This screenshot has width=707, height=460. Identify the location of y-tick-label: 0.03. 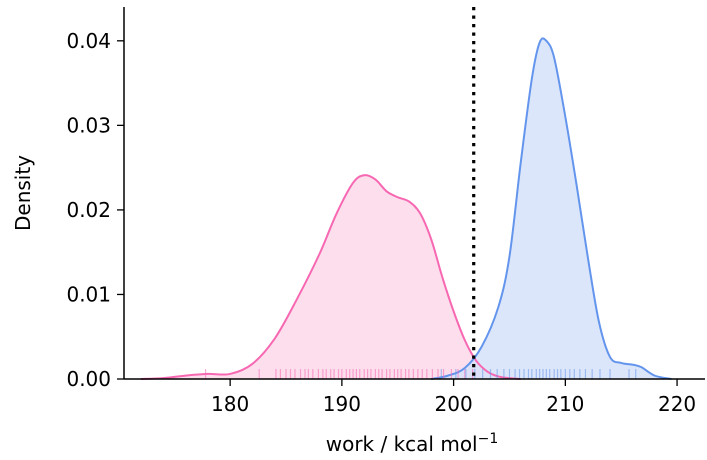
(88, 125).